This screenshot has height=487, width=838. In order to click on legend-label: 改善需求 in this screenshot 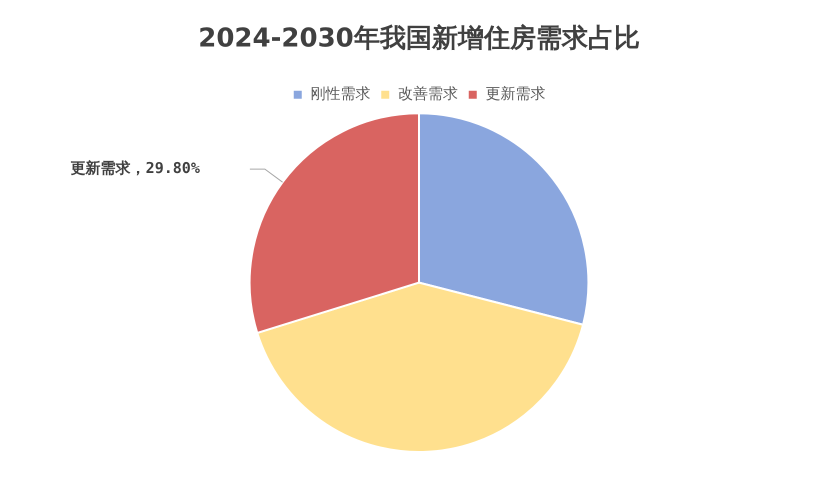, I will do `click(428, 93)`.